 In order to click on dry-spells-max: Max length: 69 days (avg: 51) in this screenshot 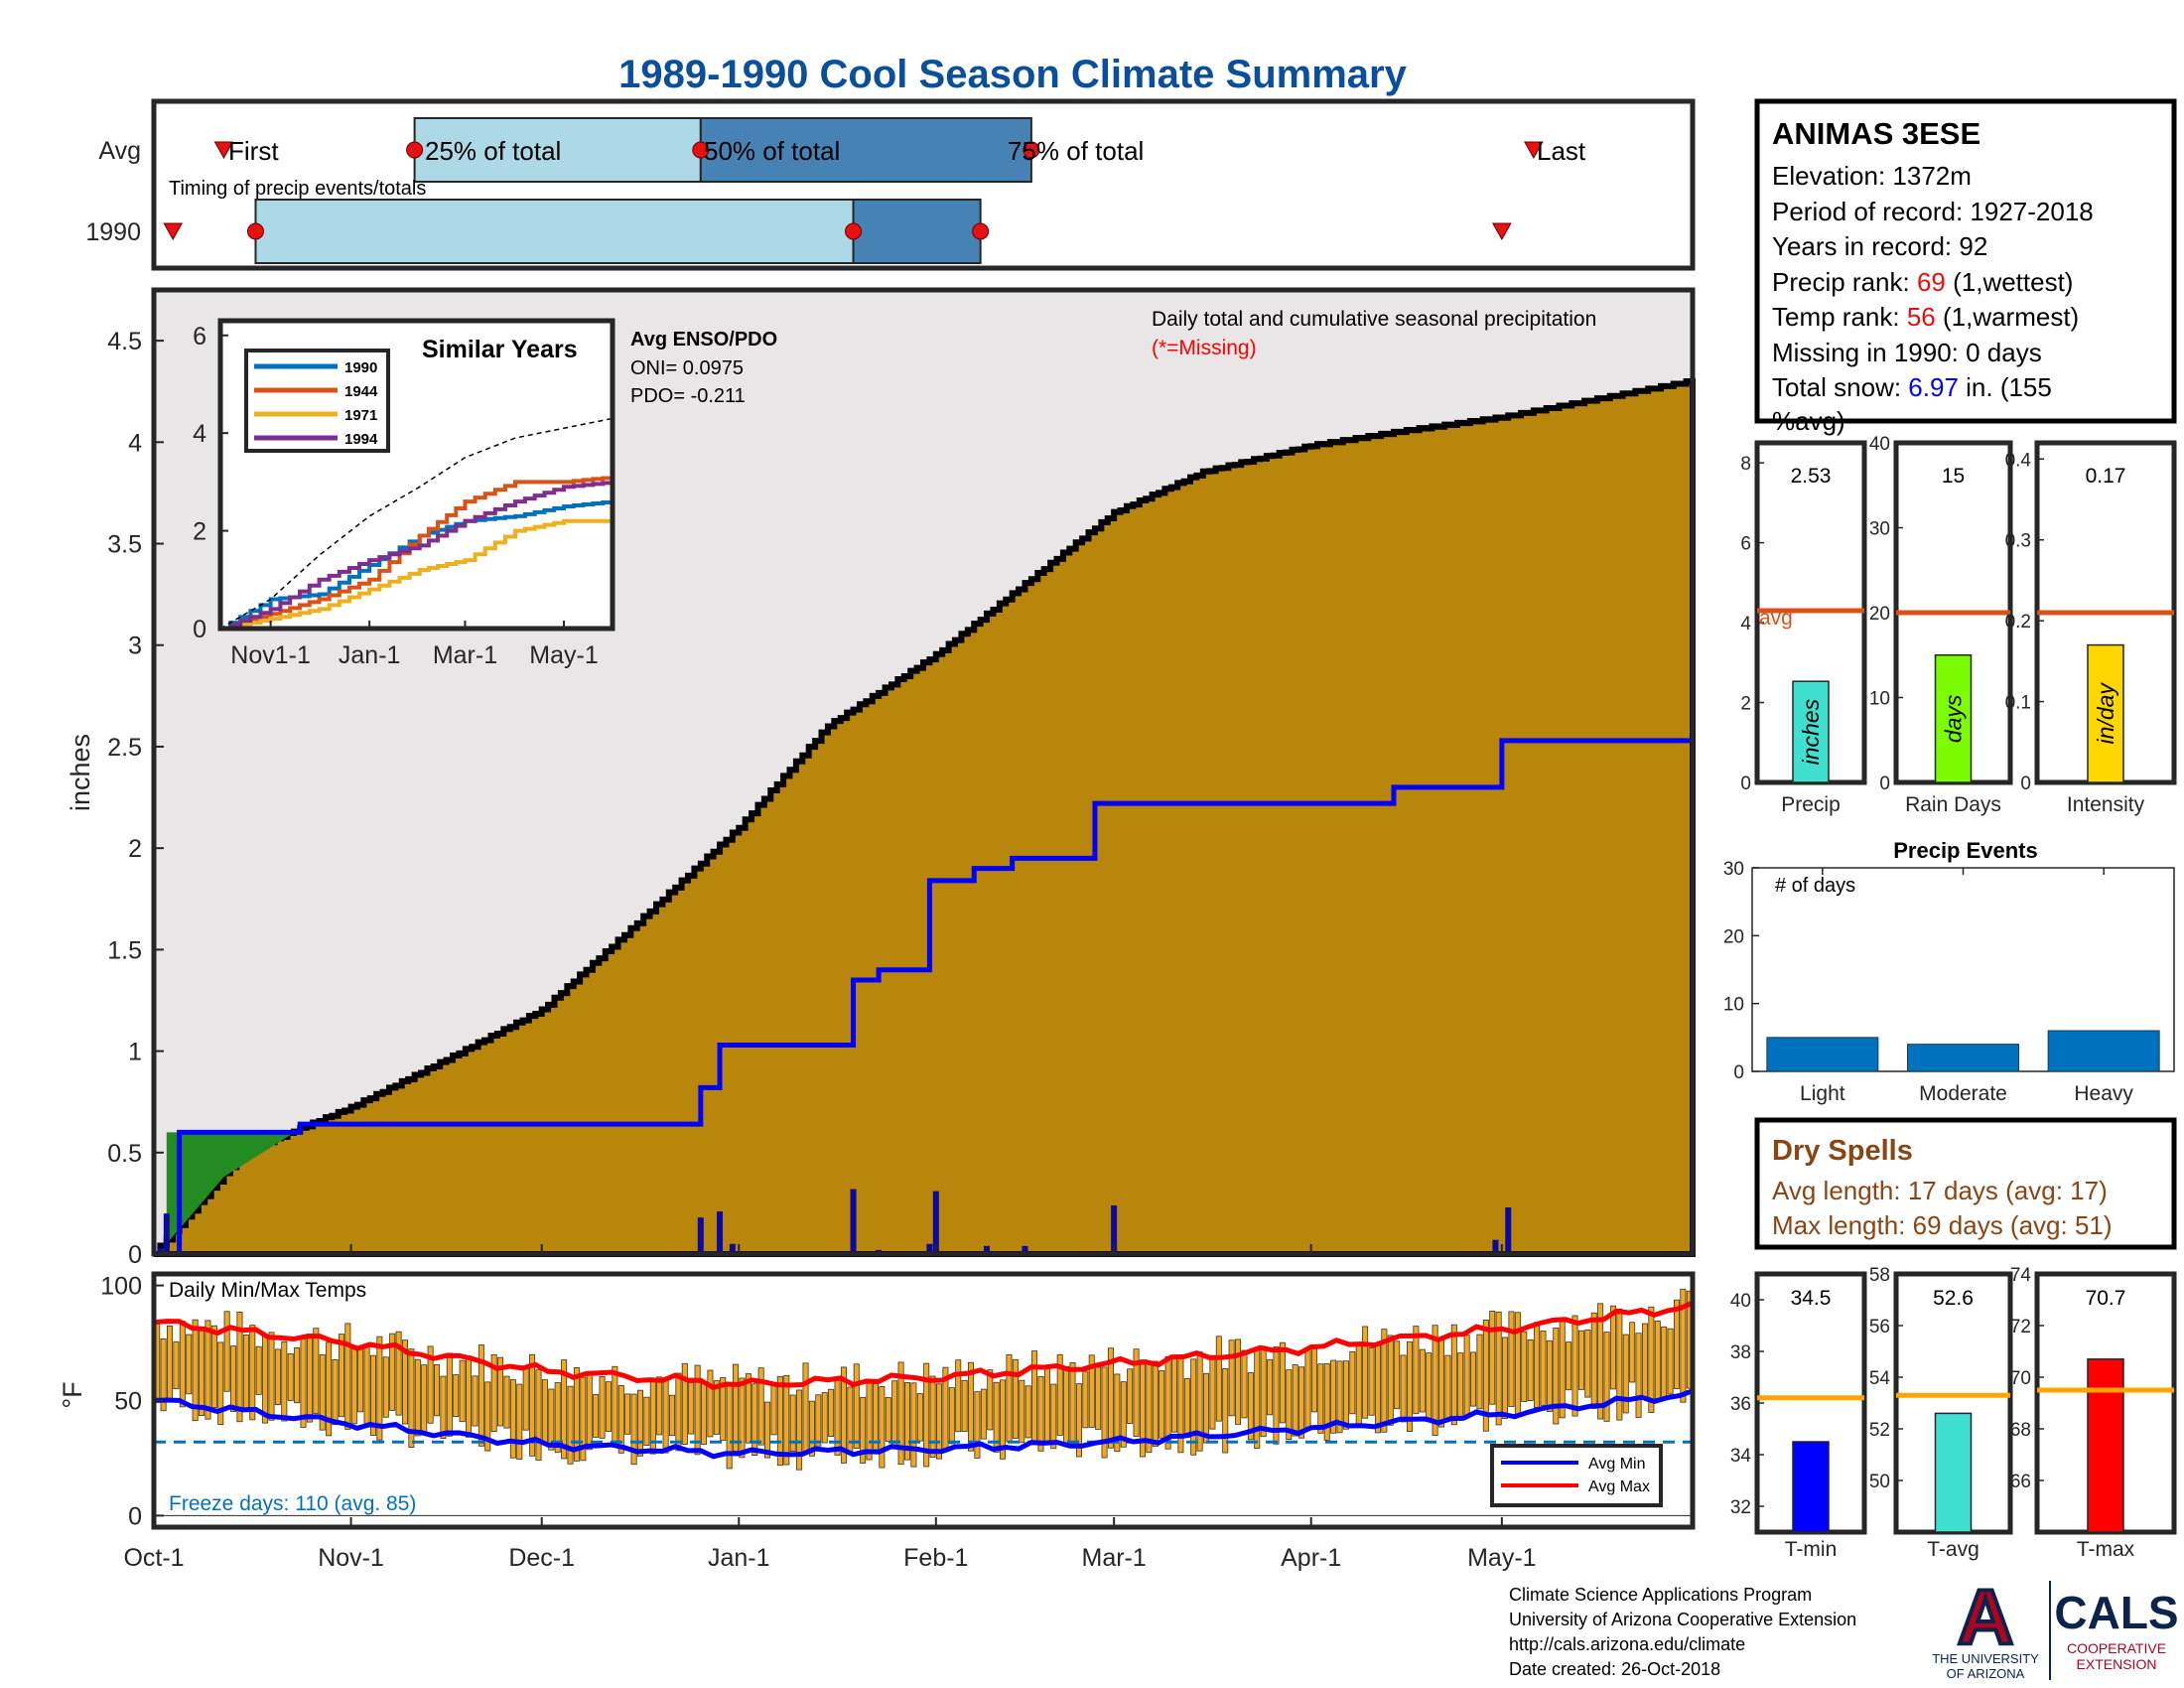, I will do `click(1942, 1225)`.